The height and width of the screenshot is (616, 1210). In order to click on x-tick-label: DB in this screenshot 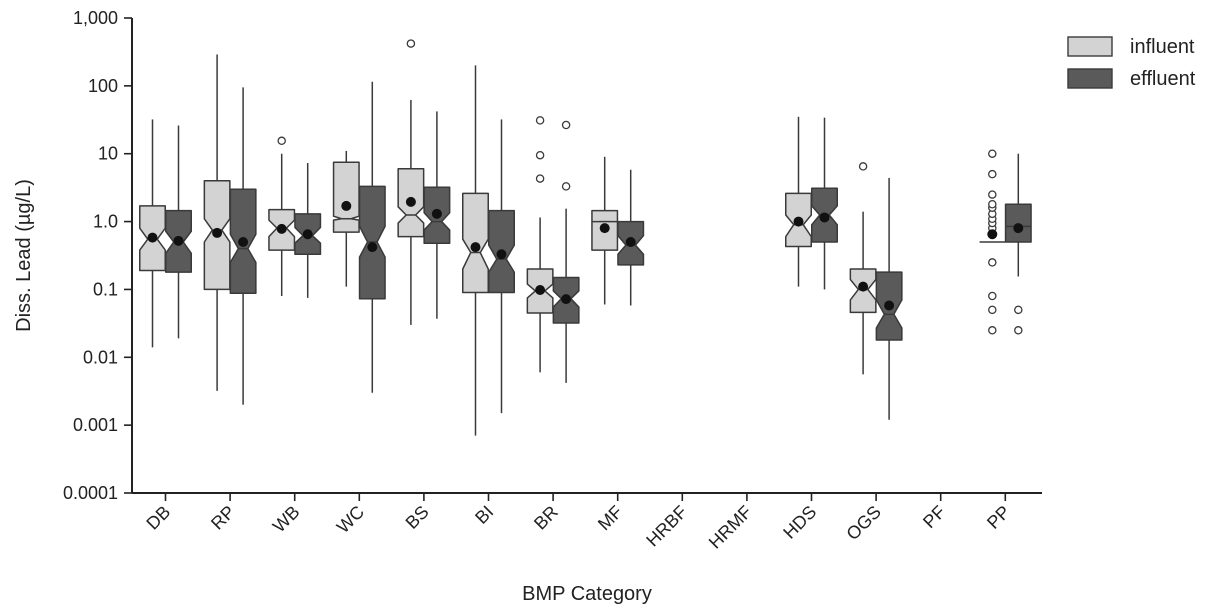, I will do `click(158, 518)`.